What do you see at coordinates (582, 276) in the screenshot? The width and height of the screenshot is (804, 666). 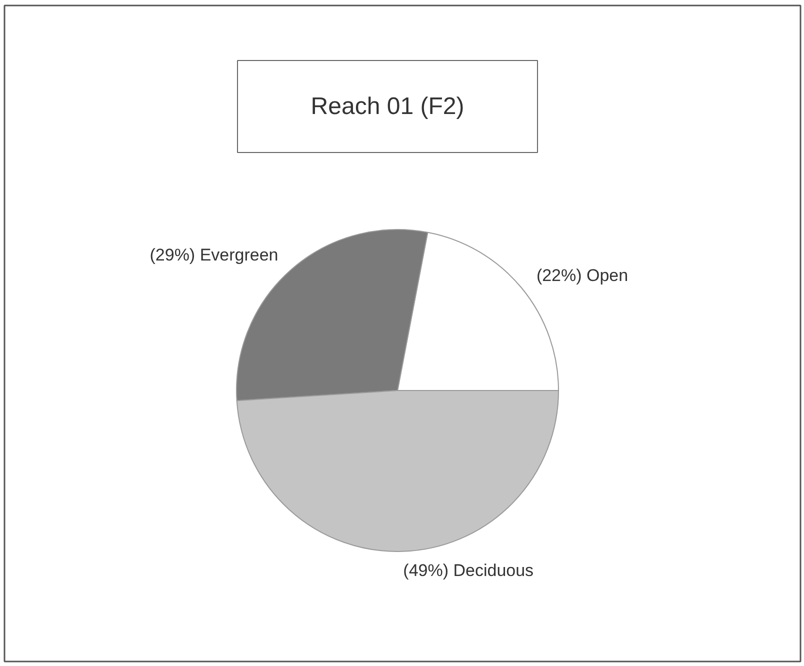 I see `slice-label: (22%) Open` at bounding box center [582, 276].